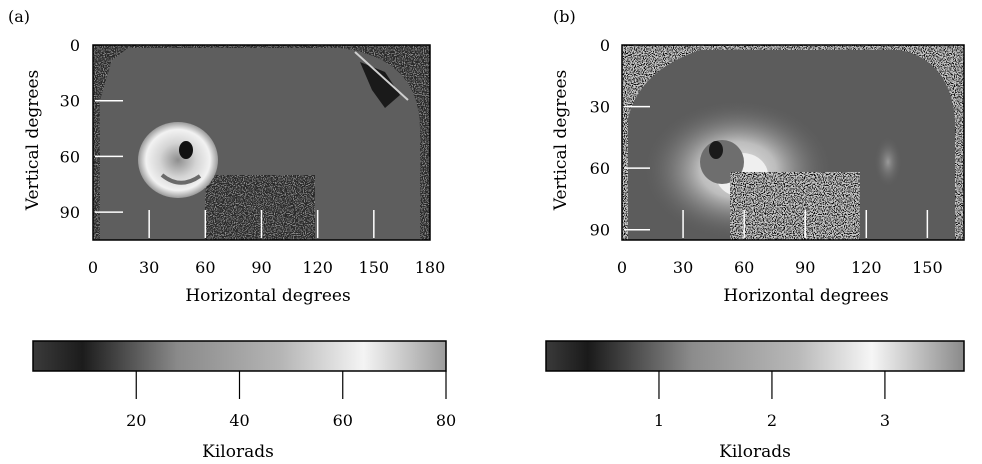 The image size is (982, 464). What do you see at coordinates (430, 267) in the screenshot?
I see `x-tick-label: 180` at bounding box center [430, 267].